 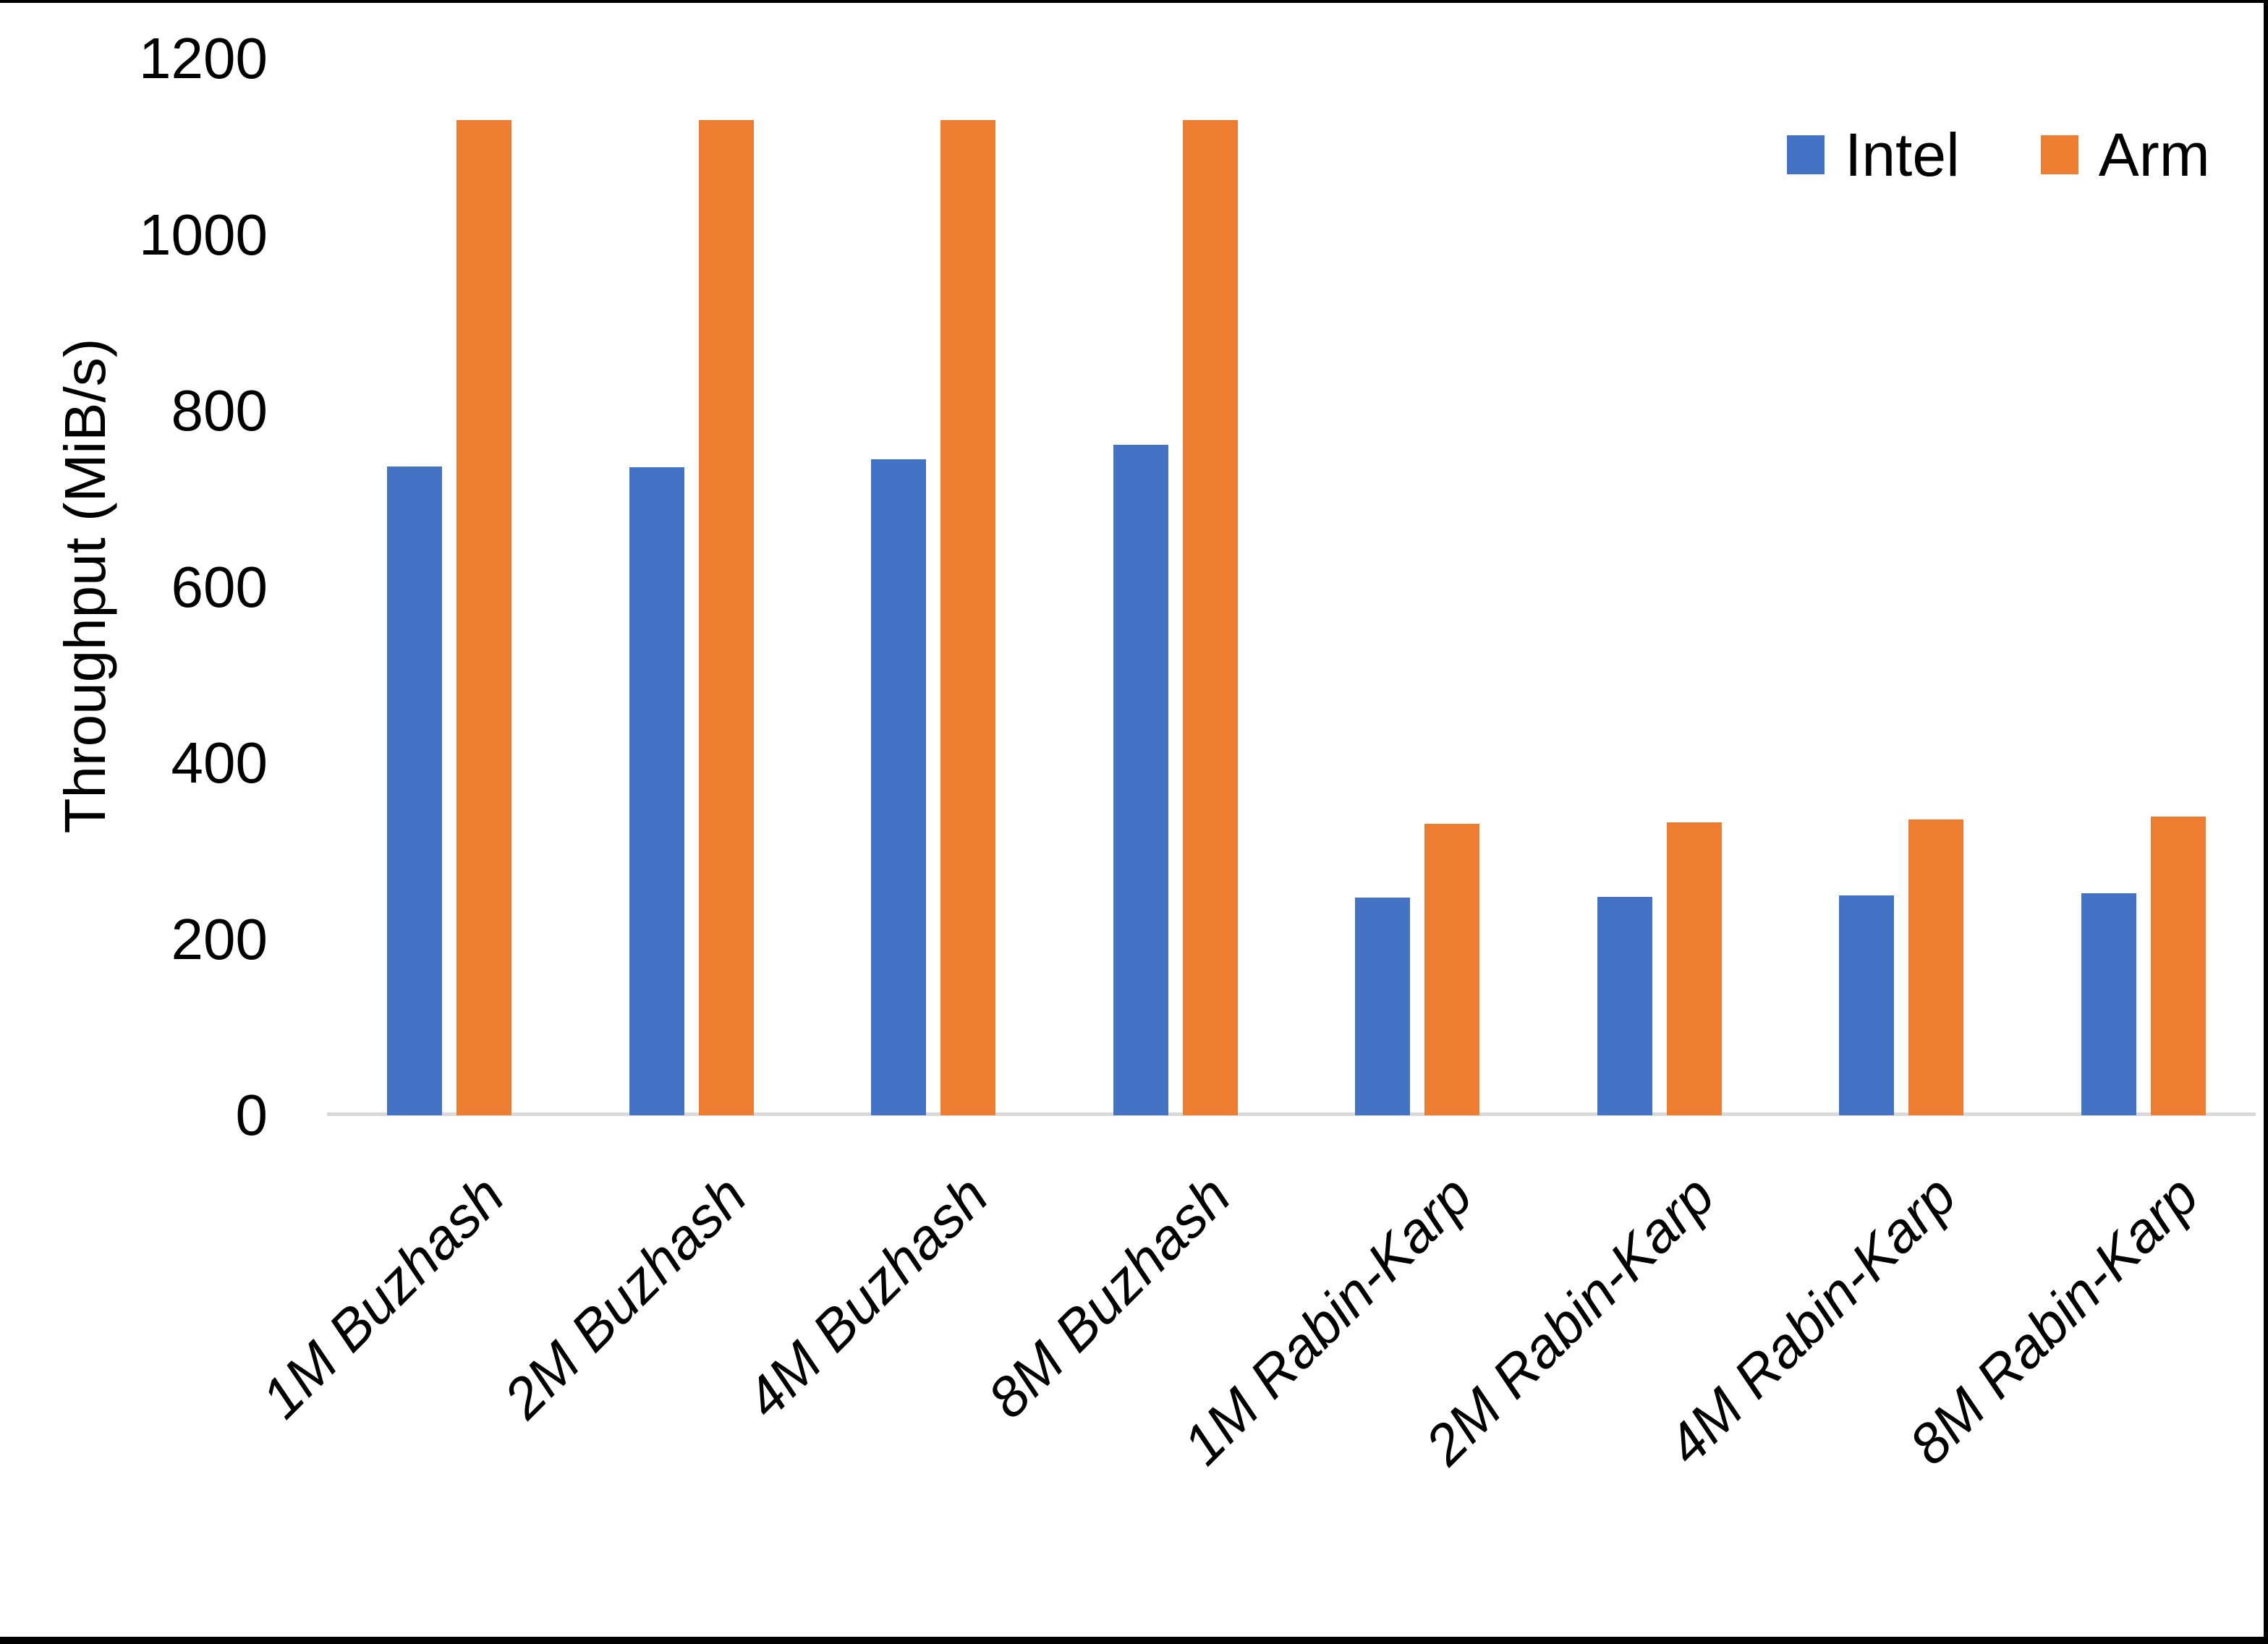 What do you see at coordinates (1134, 1) in the screenshot?
I see `frame-border-top` at bounding box center [1134, 1].